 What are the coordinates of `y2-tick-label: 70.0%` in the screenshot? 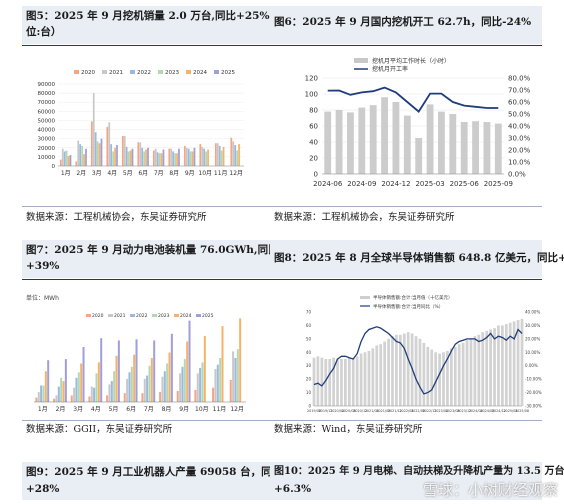 It's located at (519, 91).